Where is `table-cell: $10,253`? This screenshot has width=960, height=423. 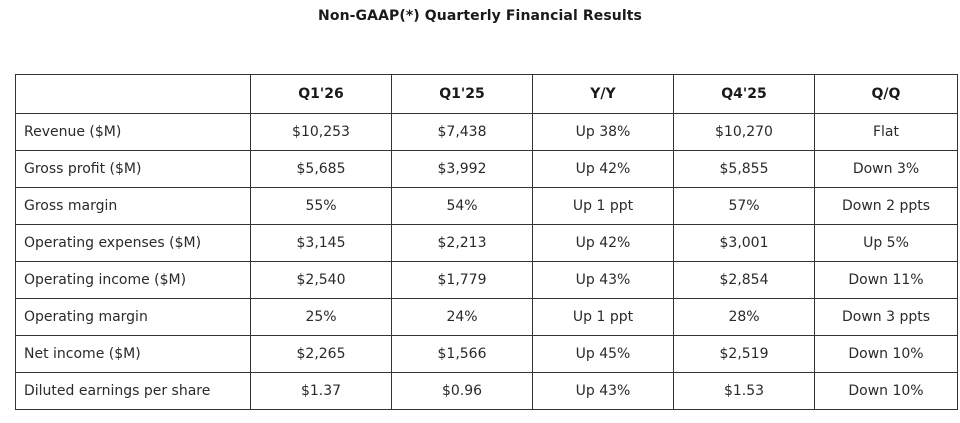
table-cell: $10,253 is located at coordinates (321, 132).